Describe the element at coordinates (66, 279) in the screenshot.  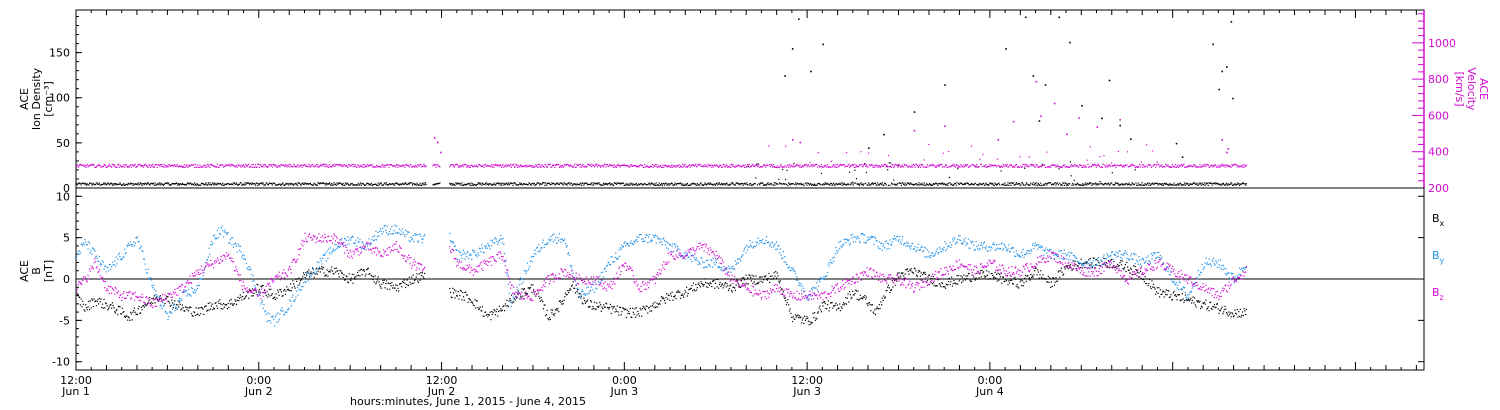
I see `bottom-tick-label: 0` at that location.